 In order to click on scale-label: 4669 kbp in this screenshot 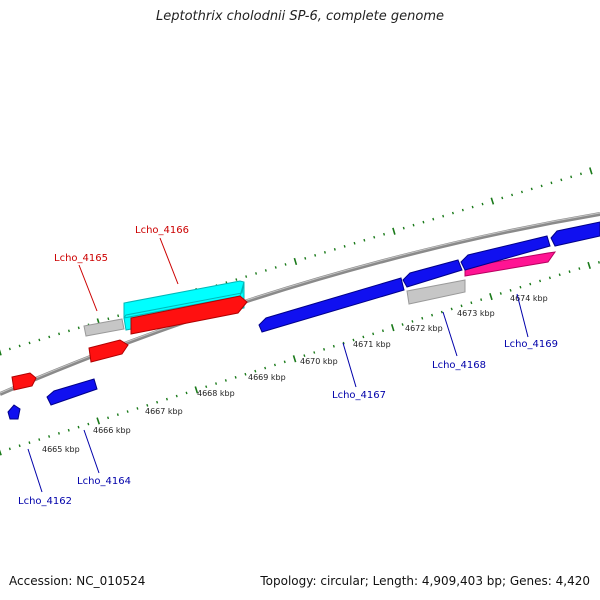, I will do `click(267, 377)`.